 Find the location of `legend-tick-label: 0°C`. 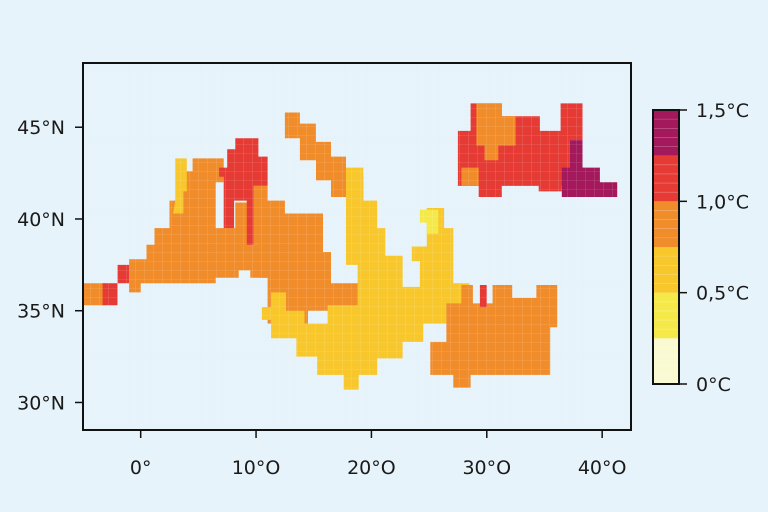

legend-tick-label: 0°C is located at coordinates (713, 385).